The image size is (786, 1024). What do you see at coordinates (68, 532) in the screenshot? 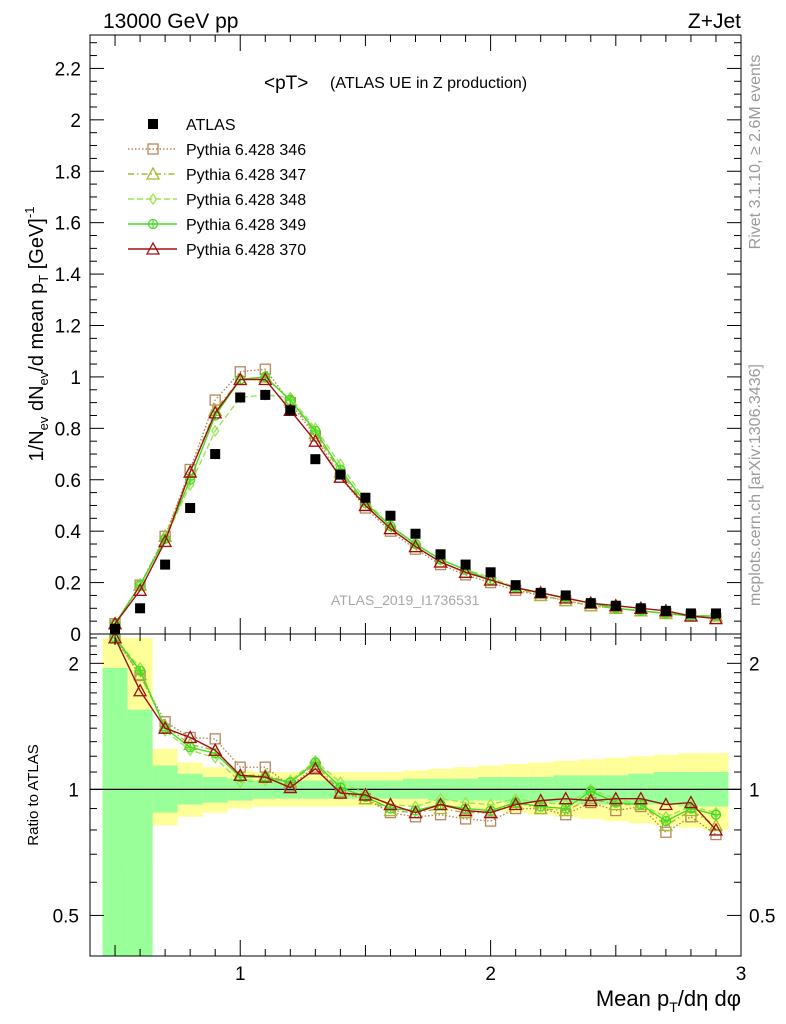
I see `y-tick-label: 0.4` at bounding box center [68, 532].